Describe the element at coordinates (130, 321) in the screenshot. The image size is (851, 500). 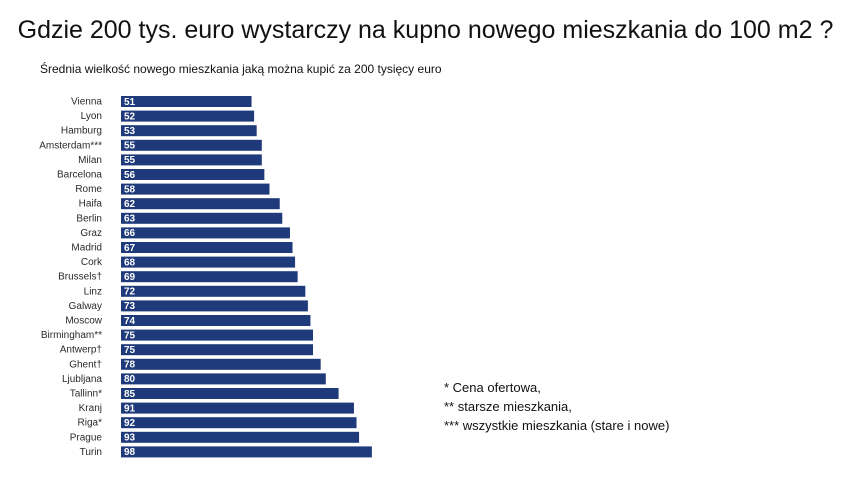
I see `bar-value-label: 74` at that location.